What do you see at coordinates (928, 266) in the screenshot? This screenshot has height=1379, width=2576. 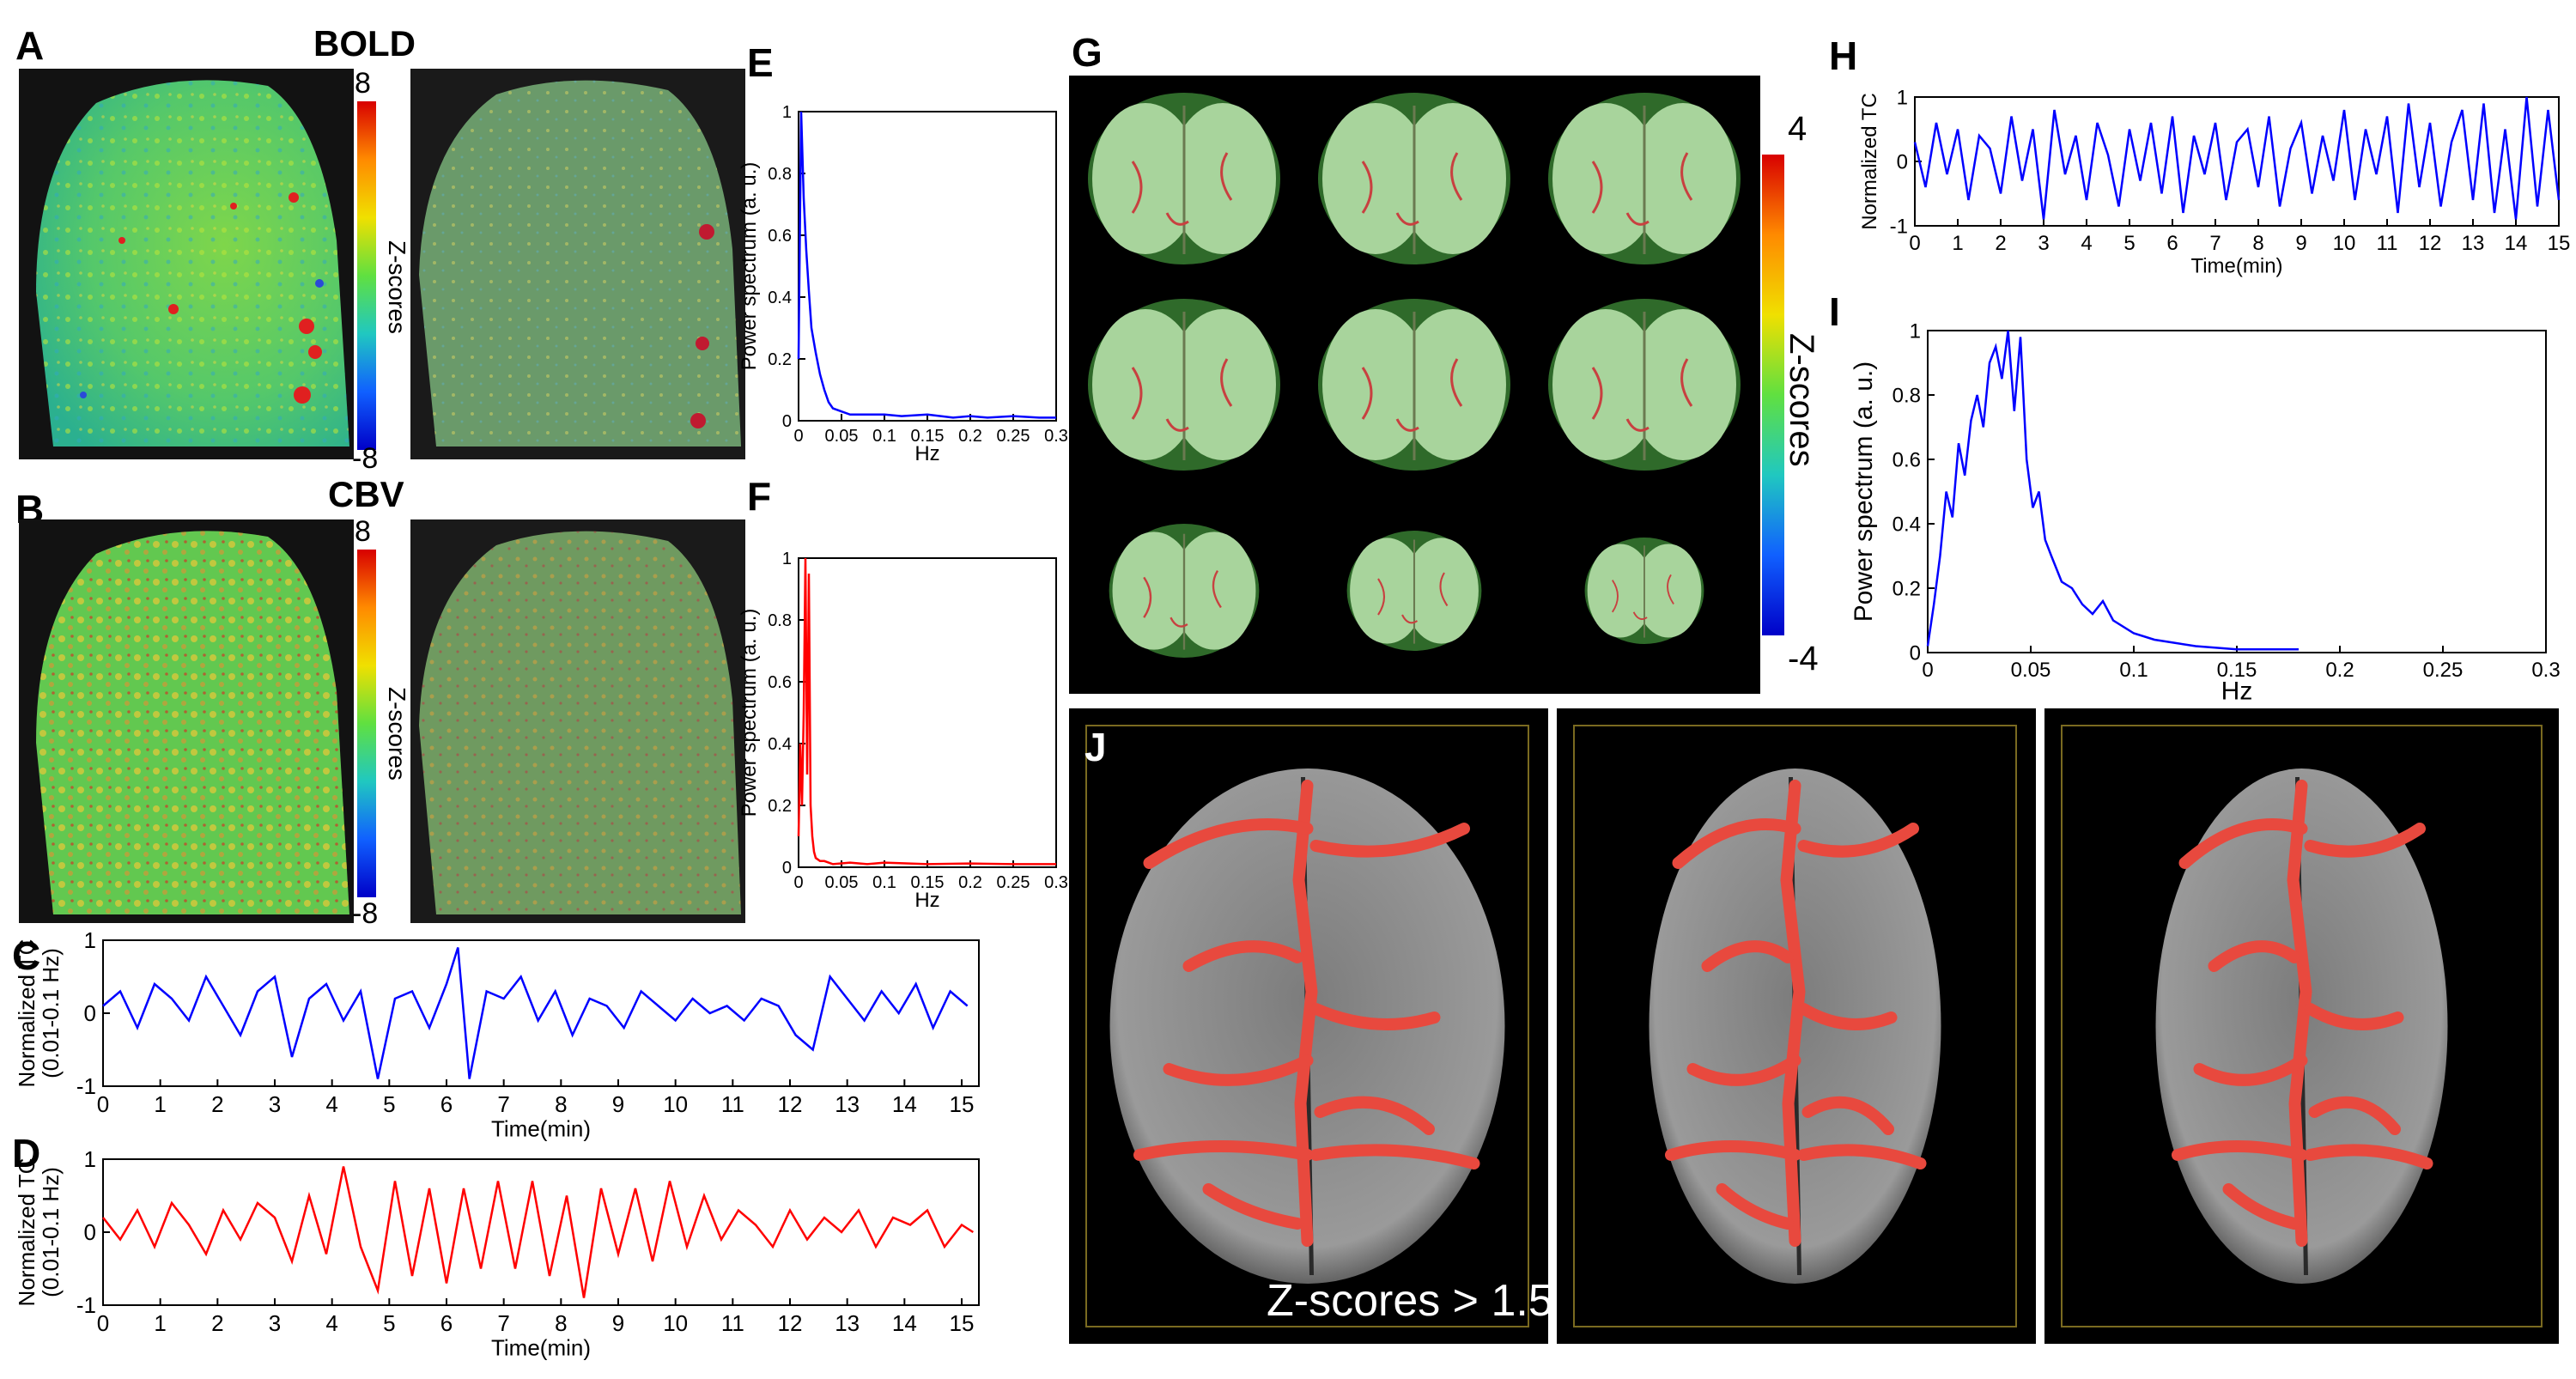 I see `axes-frame-e` at bounding box center [928, 266].